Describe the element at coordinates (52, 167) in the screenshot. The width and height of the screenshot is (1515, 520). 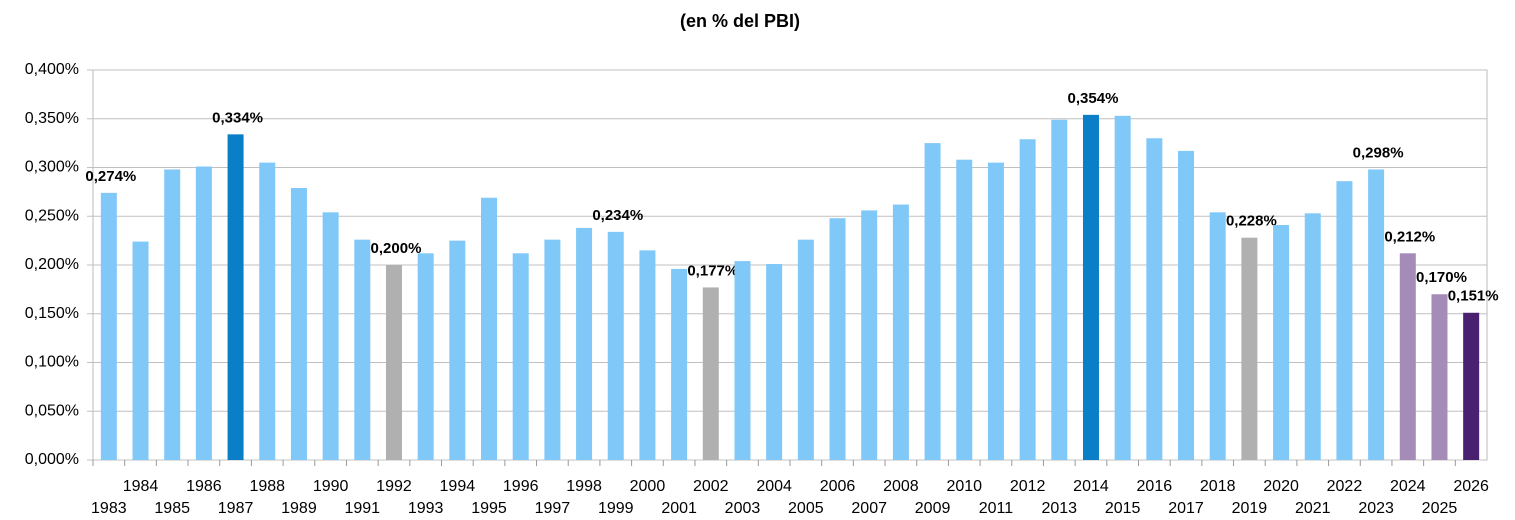
I see `y-tick-label: 0,300%` at that location.